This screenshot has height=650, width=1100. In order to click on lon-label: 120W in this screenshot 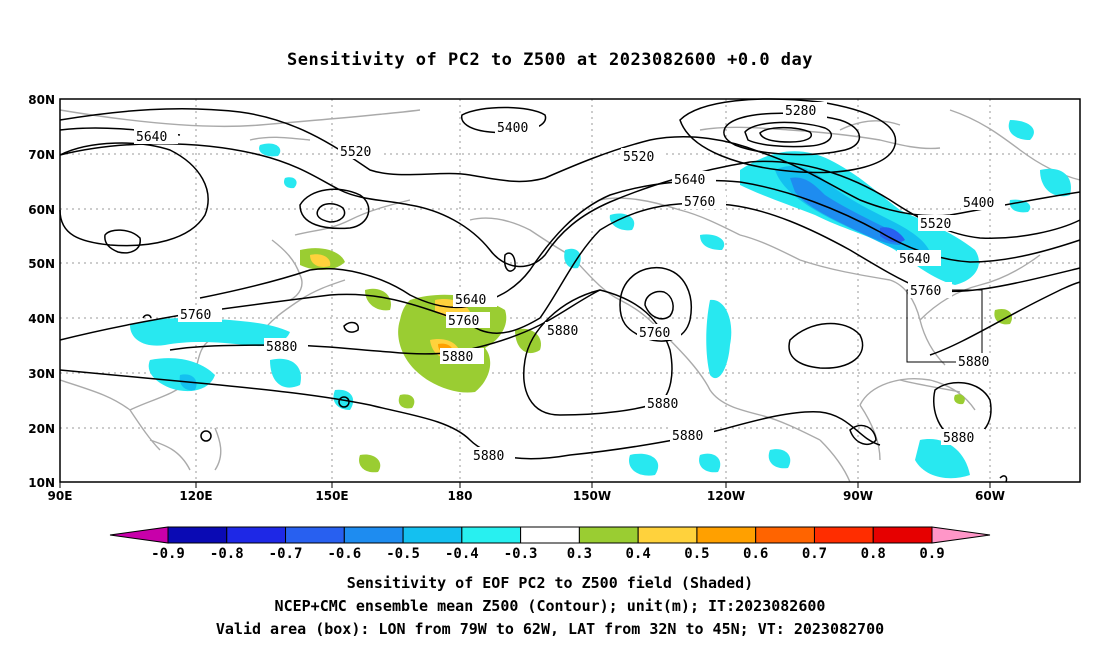, I will do `click(726, 496)`.